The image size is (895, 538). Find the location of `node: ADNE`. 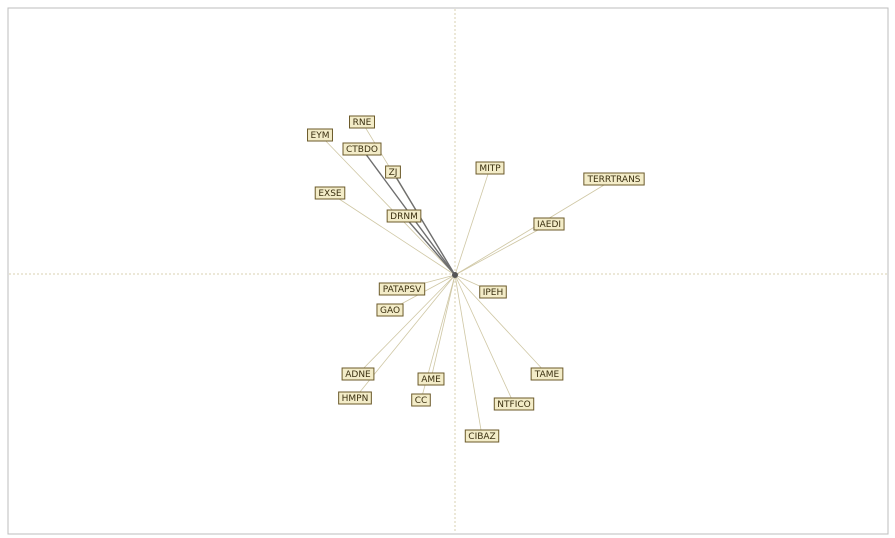

node: ADNE is located at coordinates (358, 374).